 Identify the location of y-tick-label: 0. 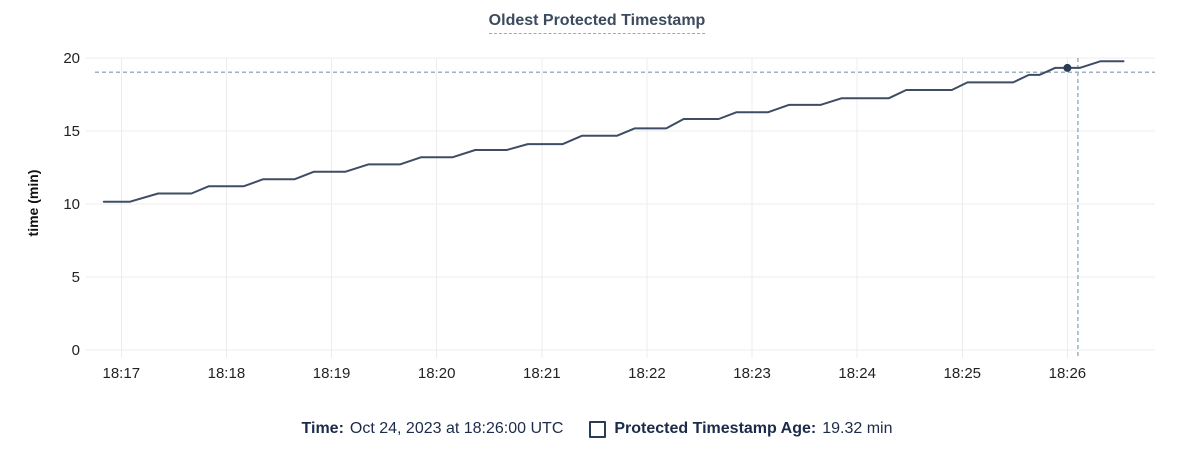
(76, 350).